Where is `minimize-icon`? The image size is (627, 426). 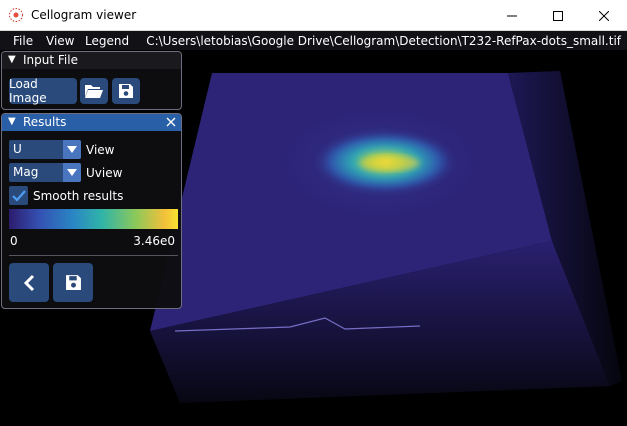
minimize-icon is located at coordinates (512, 15).